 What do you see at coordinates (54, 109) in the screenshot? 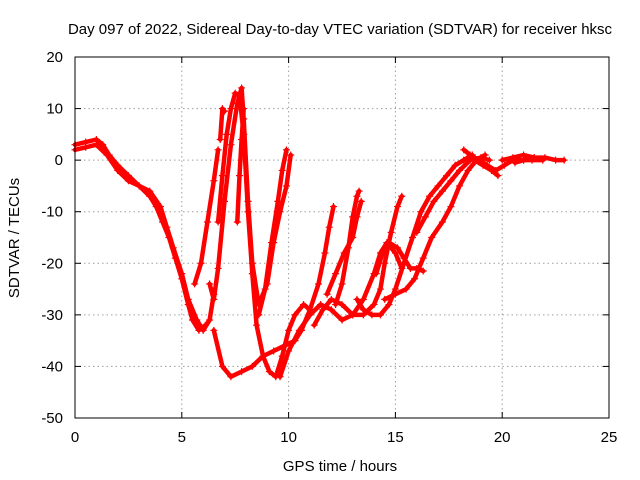
I see `y-tick-label: 10` at bounding box center [54, 109].